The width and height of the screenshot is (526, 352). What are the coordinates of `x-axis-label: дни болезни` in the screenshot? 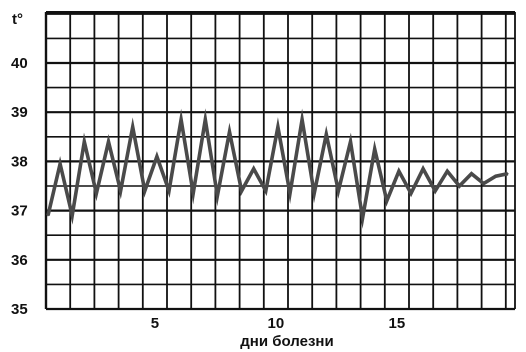 It's located at (286, 341).